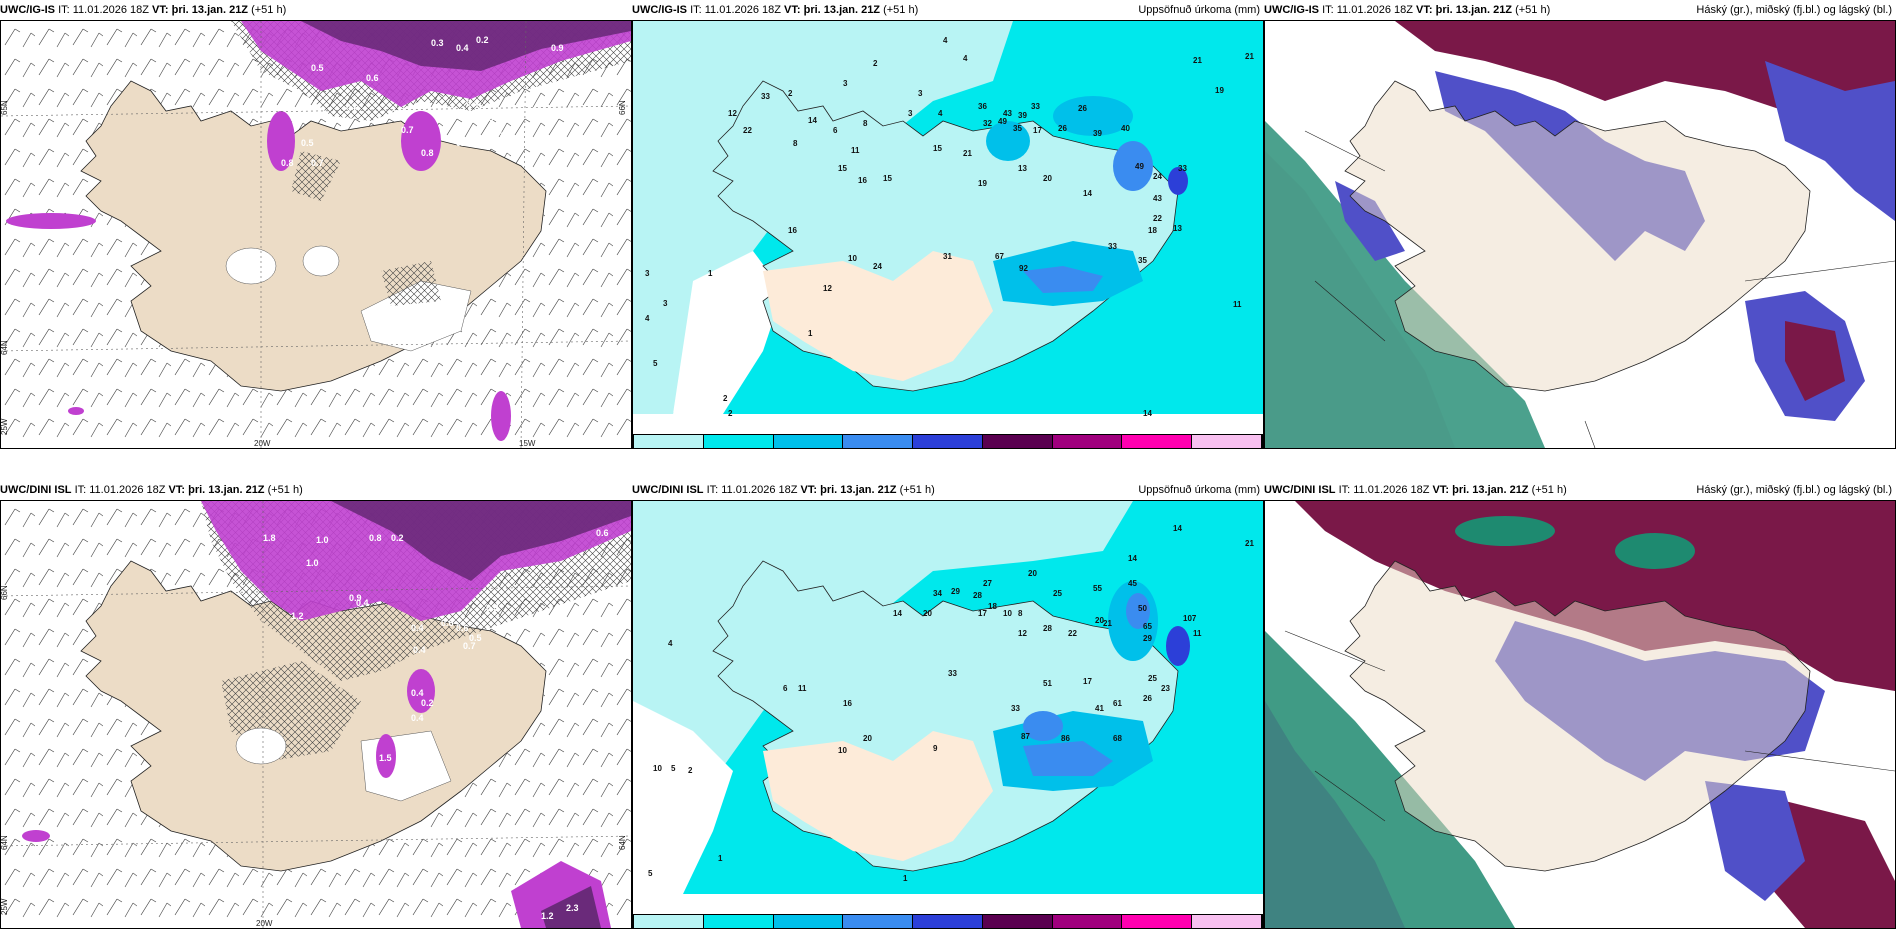 This screenshot has width=1900, height=950. I want to click on valid-time-label: VT:, so click(177, 490).